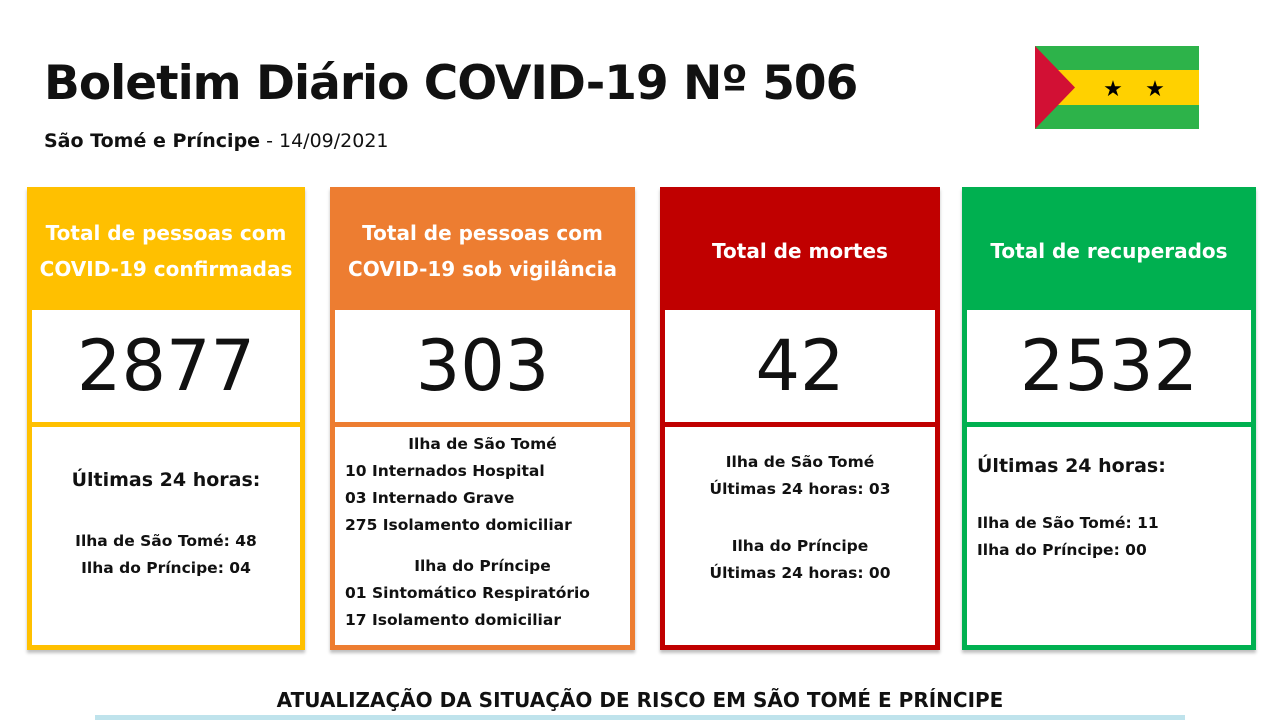 This screenshot has height=720, width=1280. Describe the element at coordinates (1109, 368) in the screenshot. I see `recovered-count: 2532` at that location.